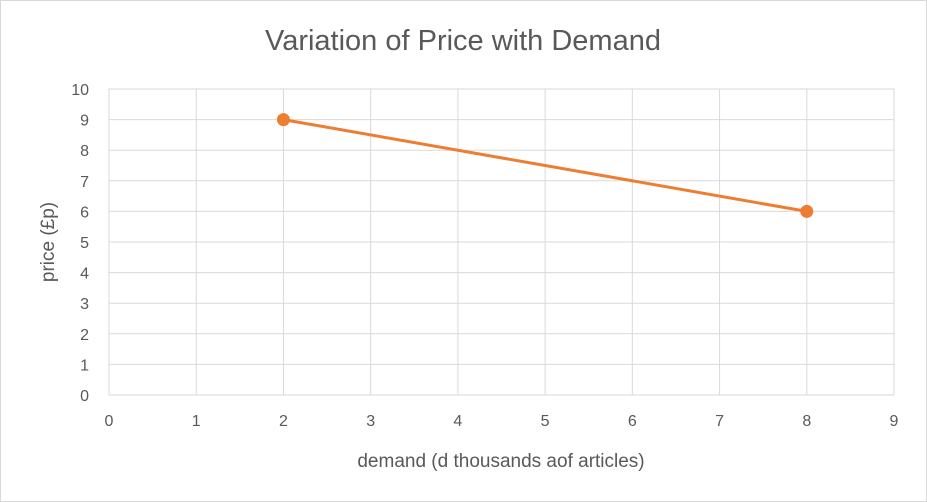 This screenshot has height=502, width=927. I want to click on y-tick-label: 2, so click(84, 335).